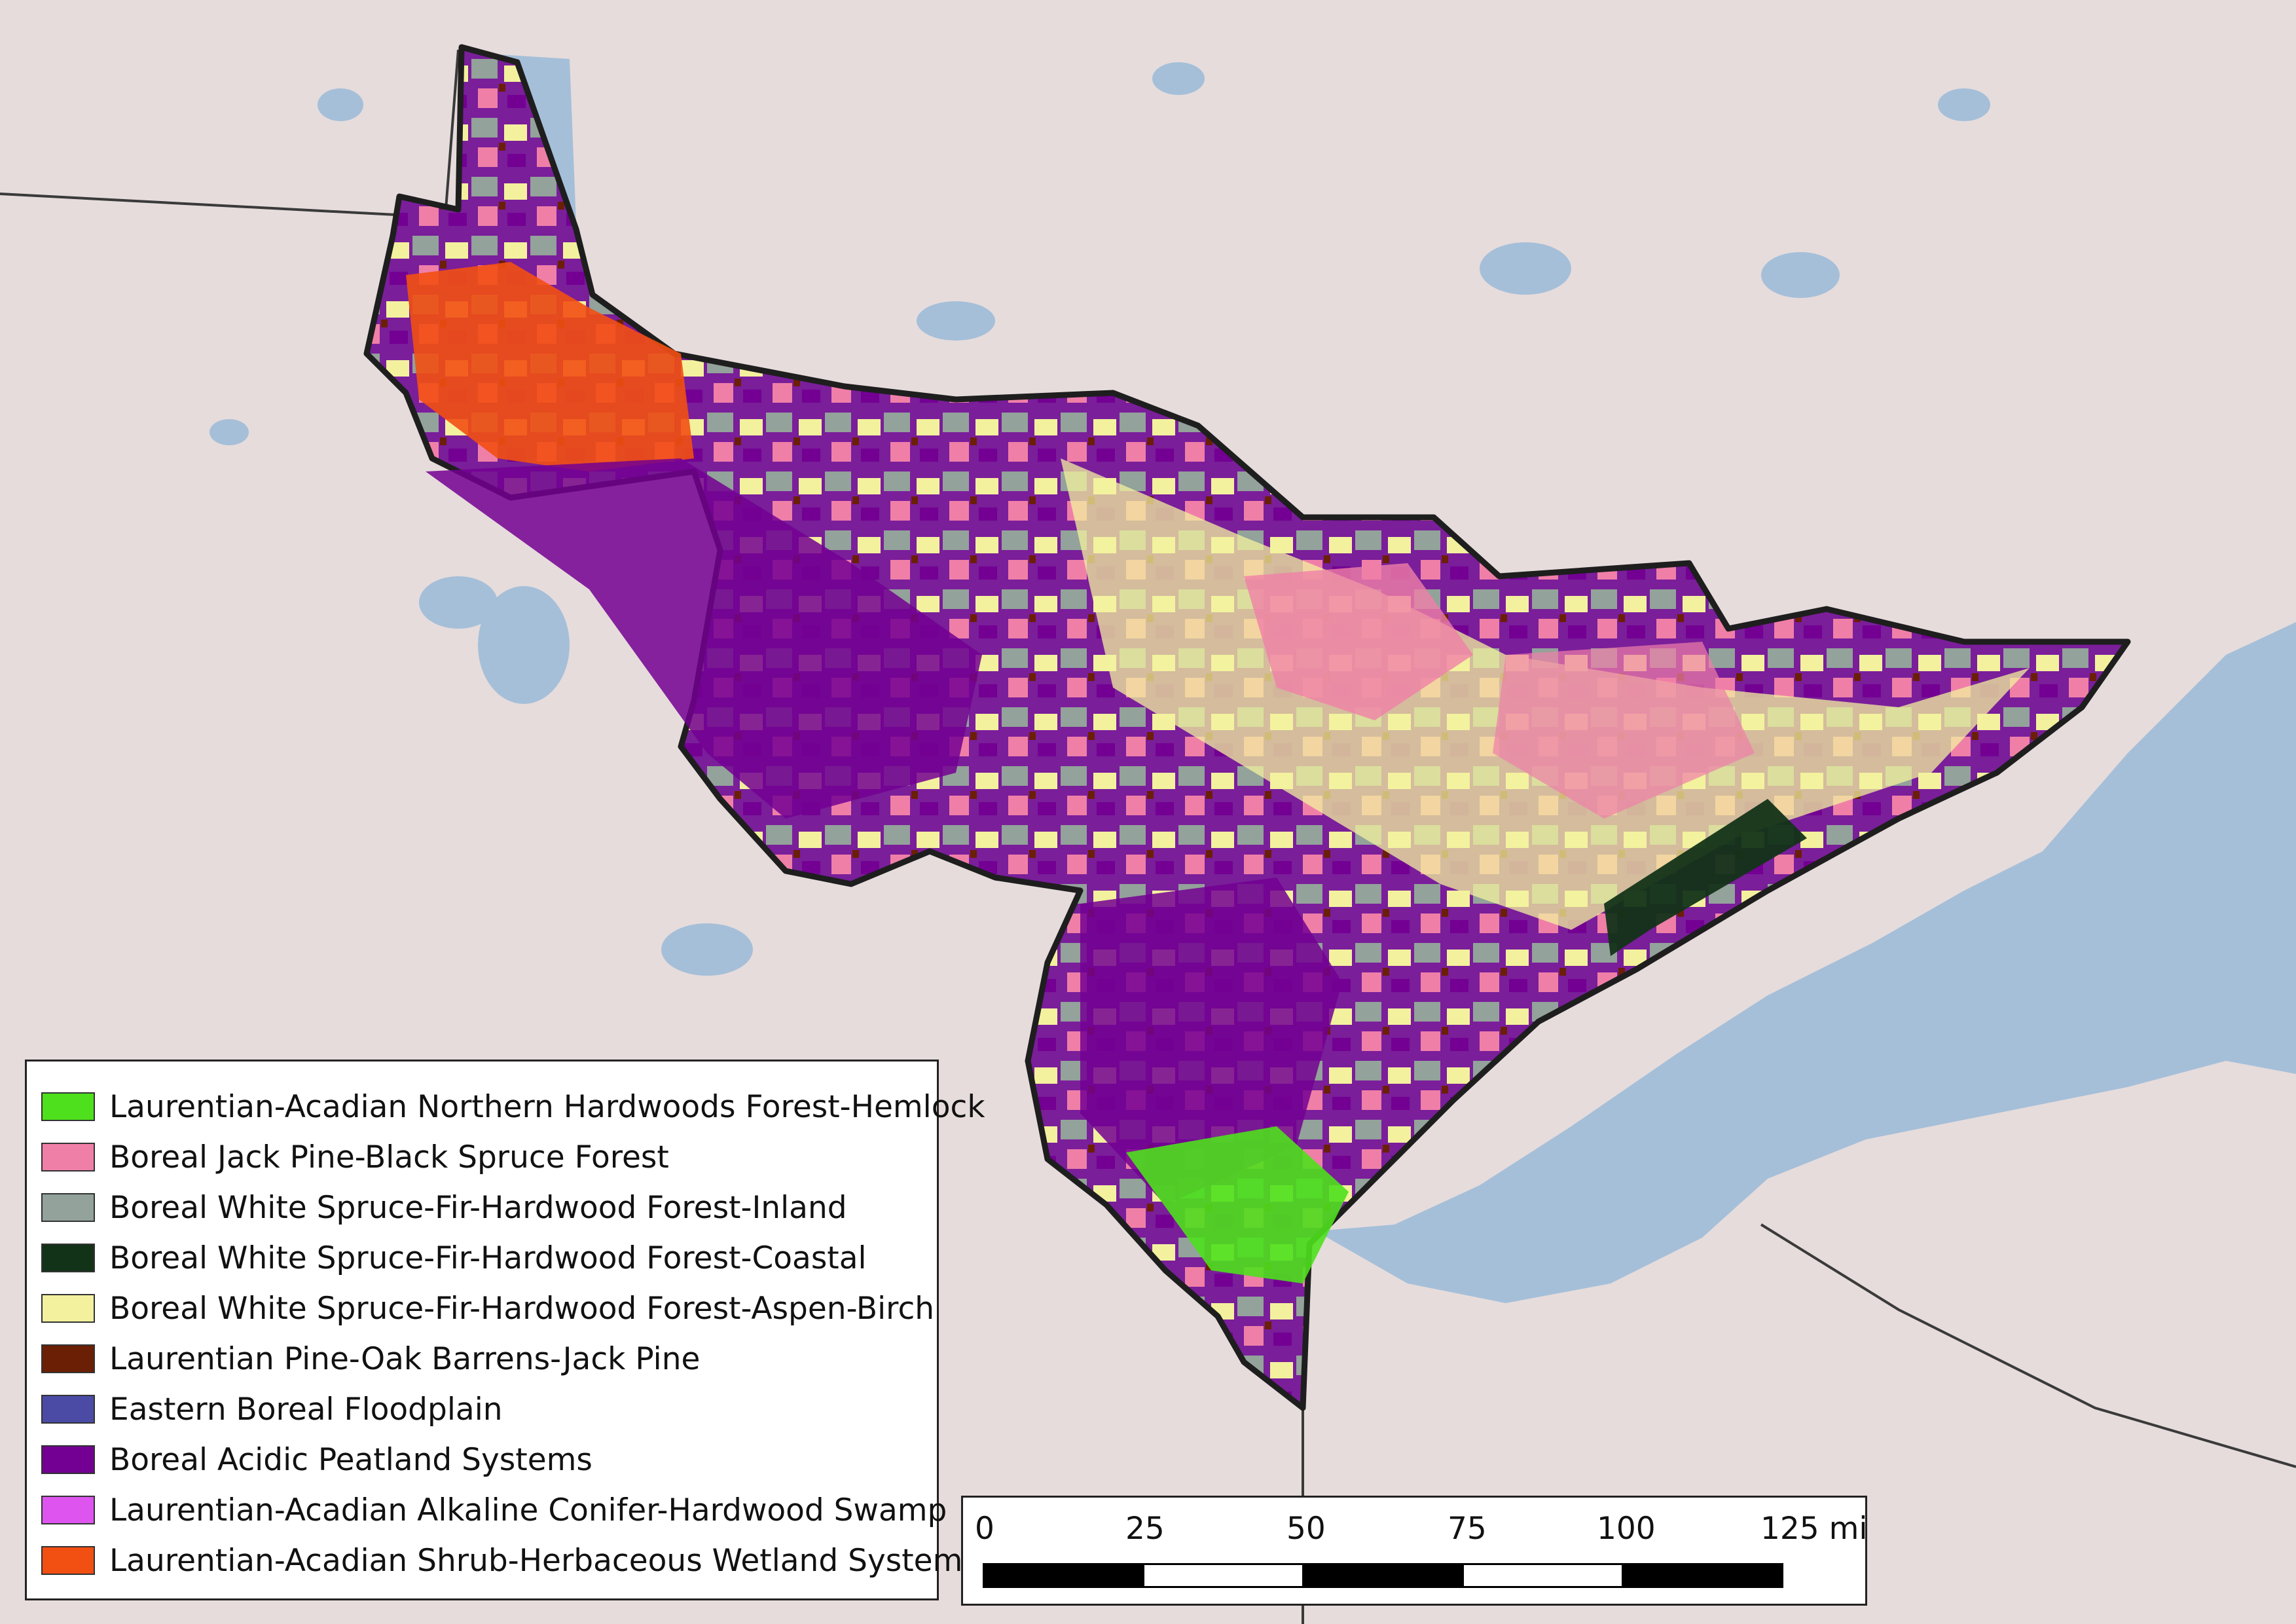 The image size is (2296, 1624). I want to click on shrub-wetland-zone, so click(550, 366).